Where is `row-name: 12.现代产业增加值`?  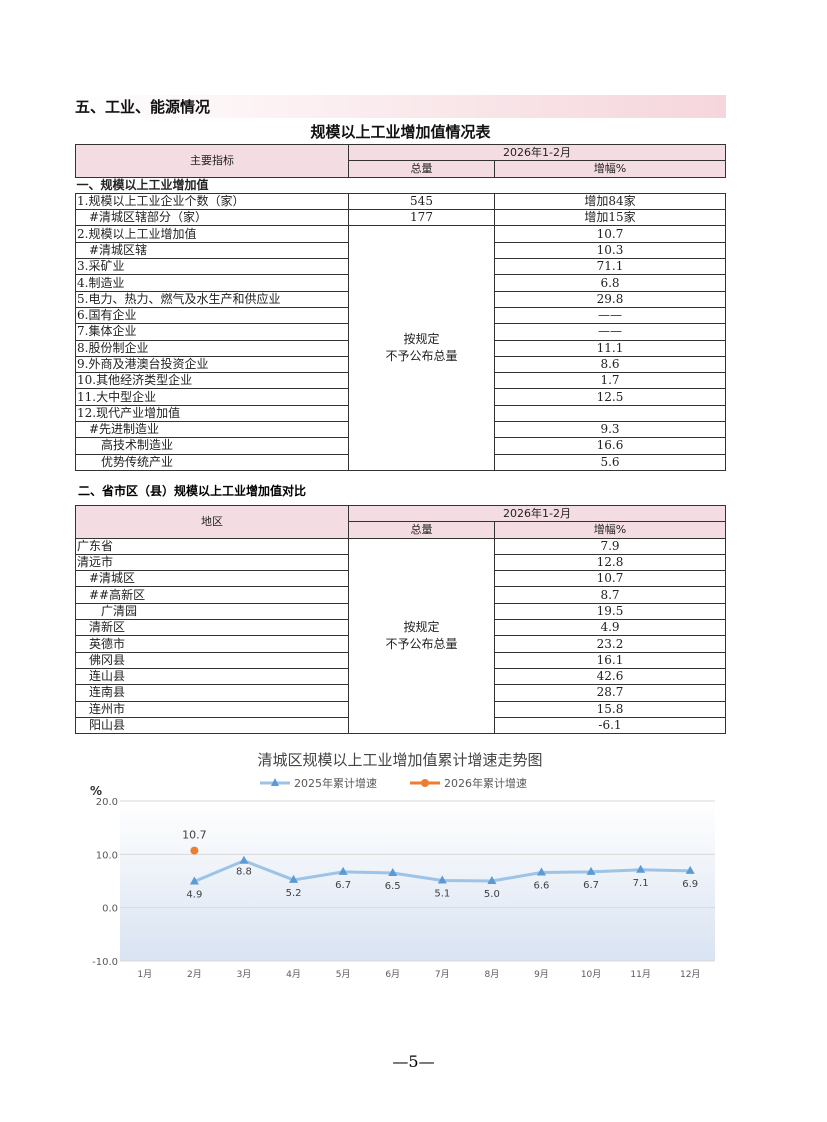 row-name: 12.现代产业增加值 is located at coordinates (212, 413).